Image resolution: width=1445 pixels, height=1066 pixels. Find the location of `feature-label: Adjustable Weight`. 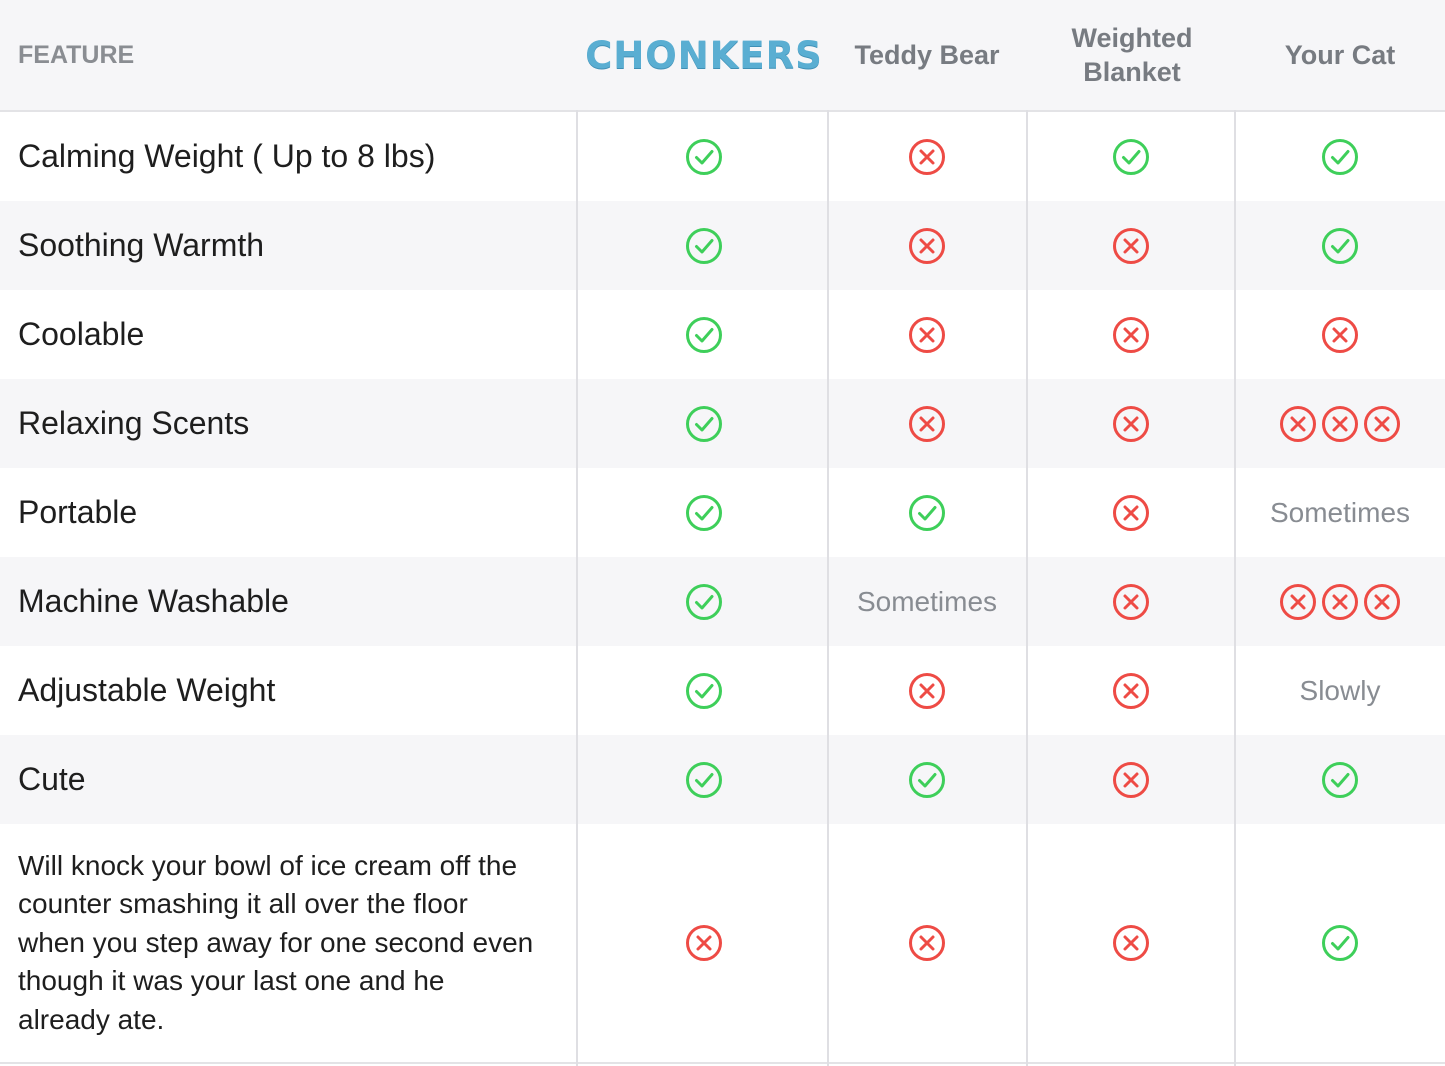

feature-label: Adjustable Weight is located at coordinates (147, 690).